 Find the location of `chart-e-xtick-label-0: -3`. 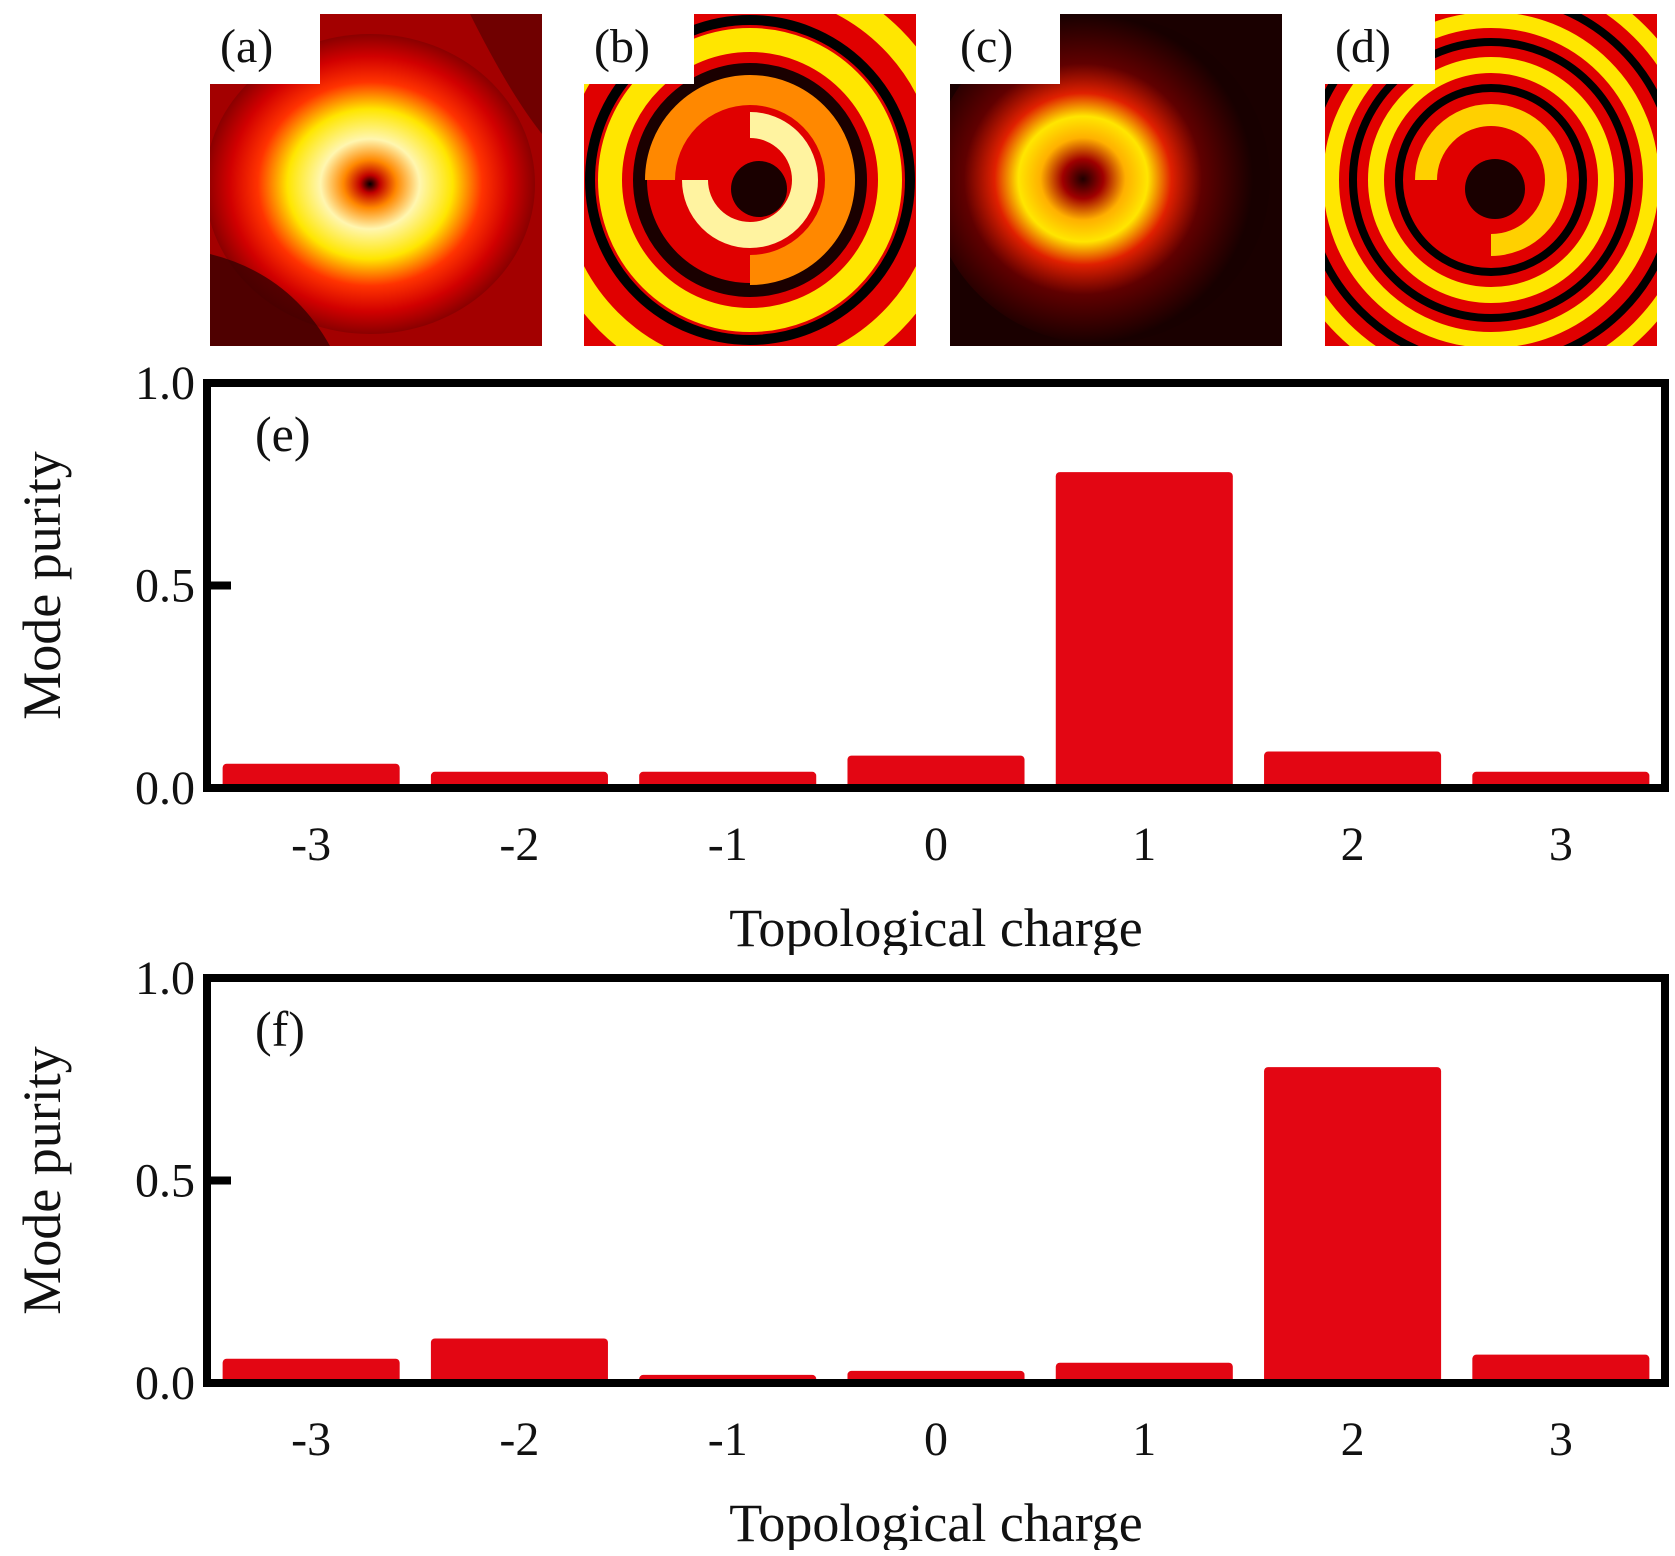

chart-e-xtick-label-0: -3 is located at coordinates (311, 844).